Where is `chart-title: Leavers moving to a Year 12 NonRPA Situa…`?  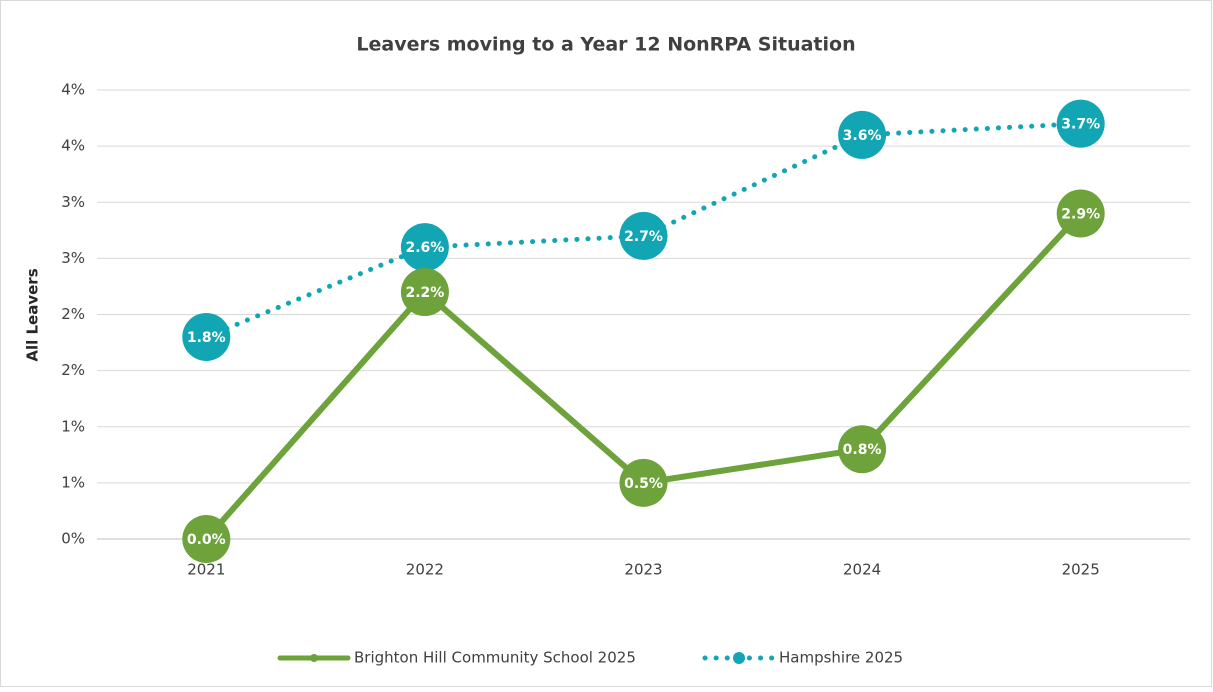
chart-title: Leavers moving to a Year 12 NonRPA Situa… is located at coordinates (605, 45).